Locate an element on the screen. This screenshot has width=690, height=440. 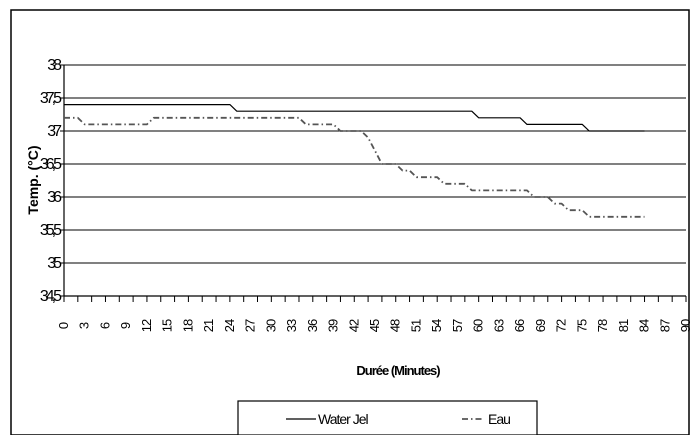
x-tick-label: 57 is located at coordinates (457, 325).